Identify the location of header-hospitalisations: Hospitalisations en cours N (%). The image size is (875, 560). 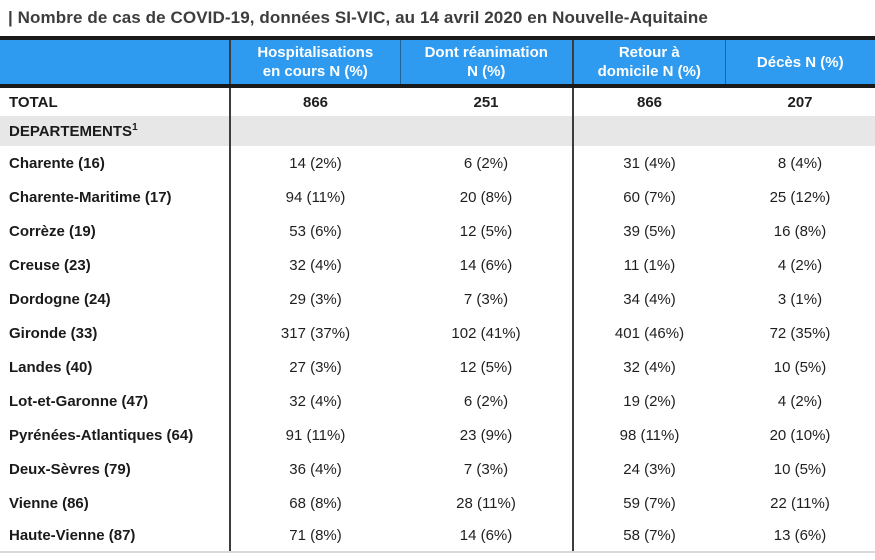
(315, 62).